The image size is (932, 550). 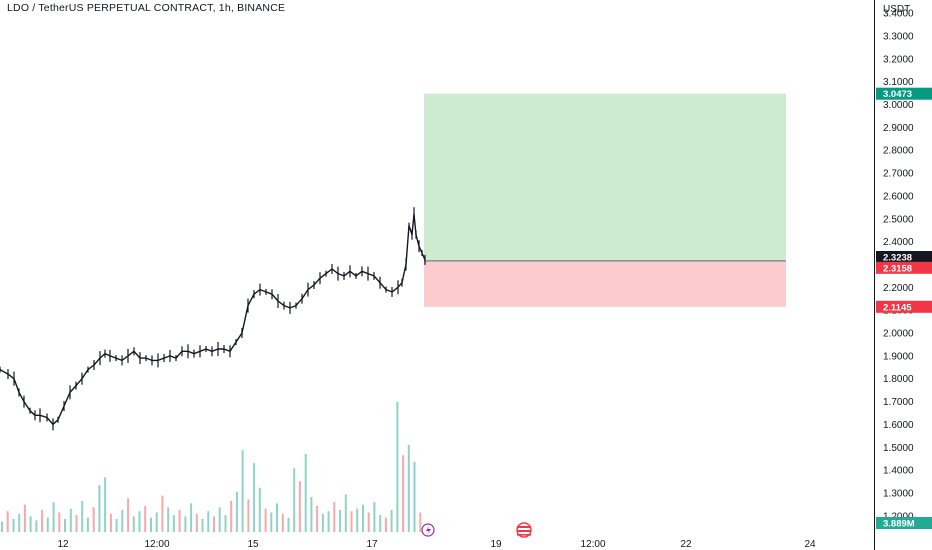 What do you see at coordinates (898, 105) in the screenshot?
I see `price-tick-label: 3.0000` at bounding box center [898, 105].